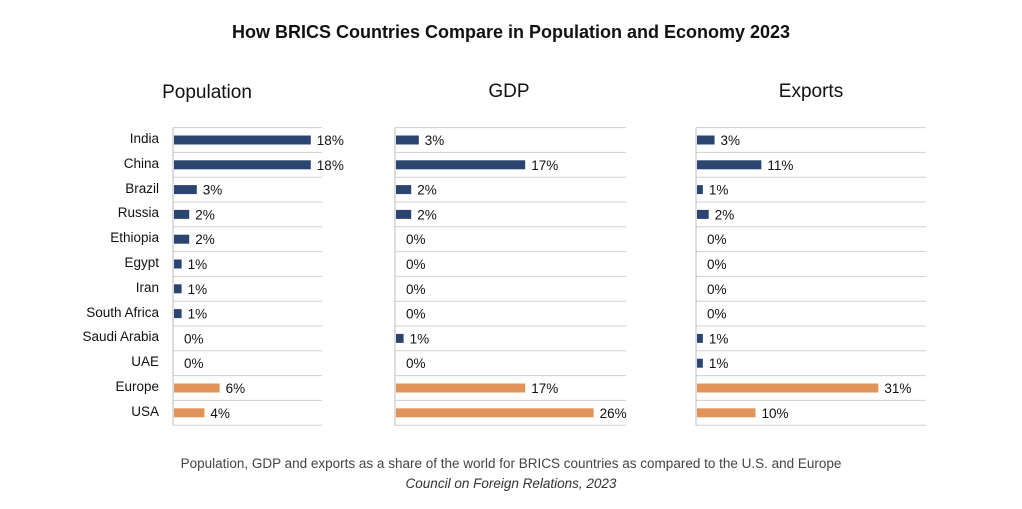  What do you see at coordinates (141, 262) in the screenshot?
I see `category-label-egypt: Egypt` at bounding box center [141, 262].